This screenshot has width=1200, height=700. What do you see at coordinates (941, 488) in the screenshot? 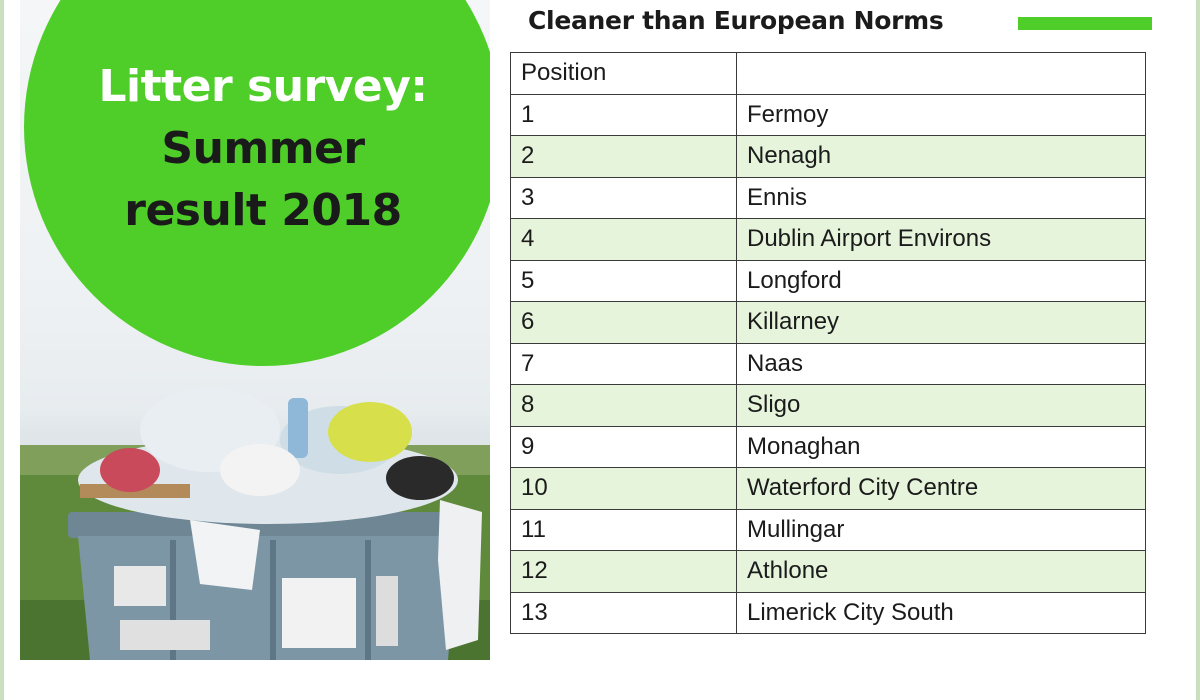
I see `town-cell: Waterford City Centre` at bounding box center [941, 488].